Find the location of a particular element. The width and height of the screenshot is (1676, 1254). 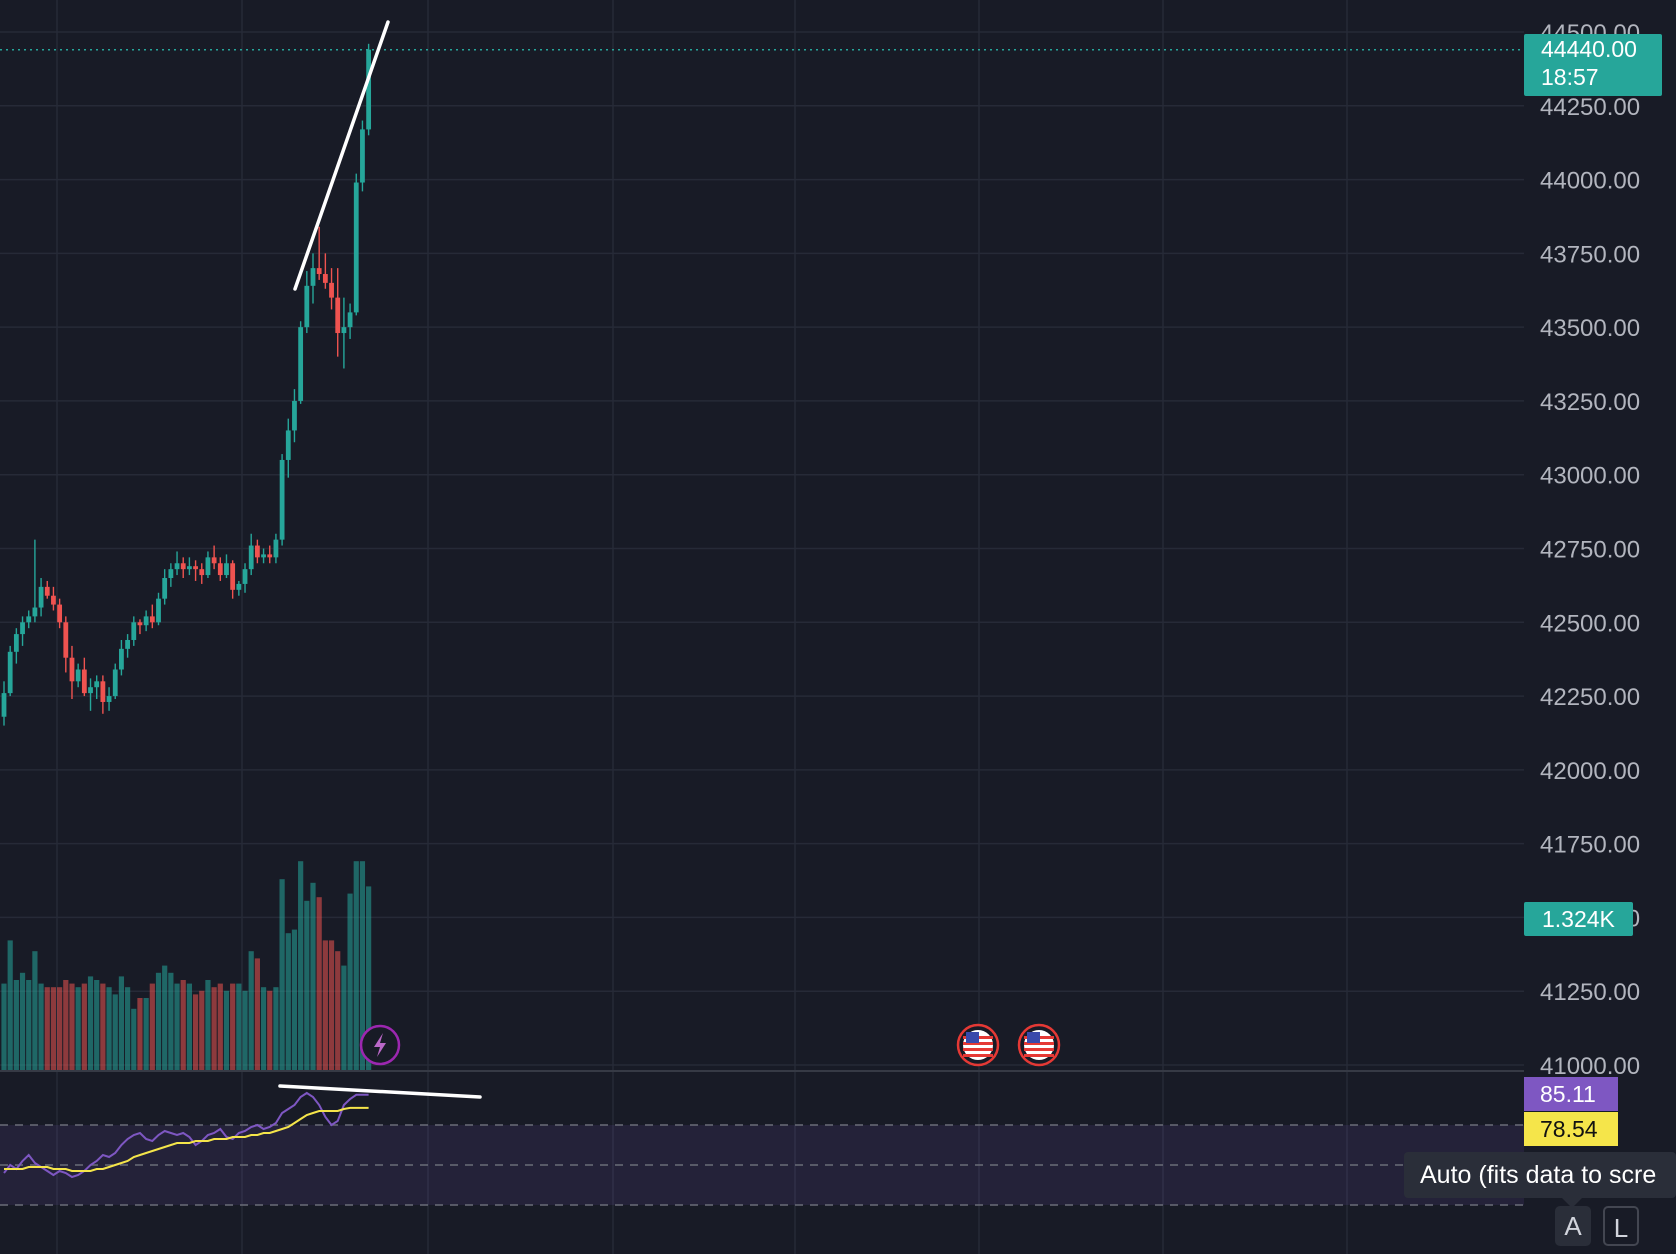

price-tick-label: 42250.00 is located at coordinates (1590, 697).